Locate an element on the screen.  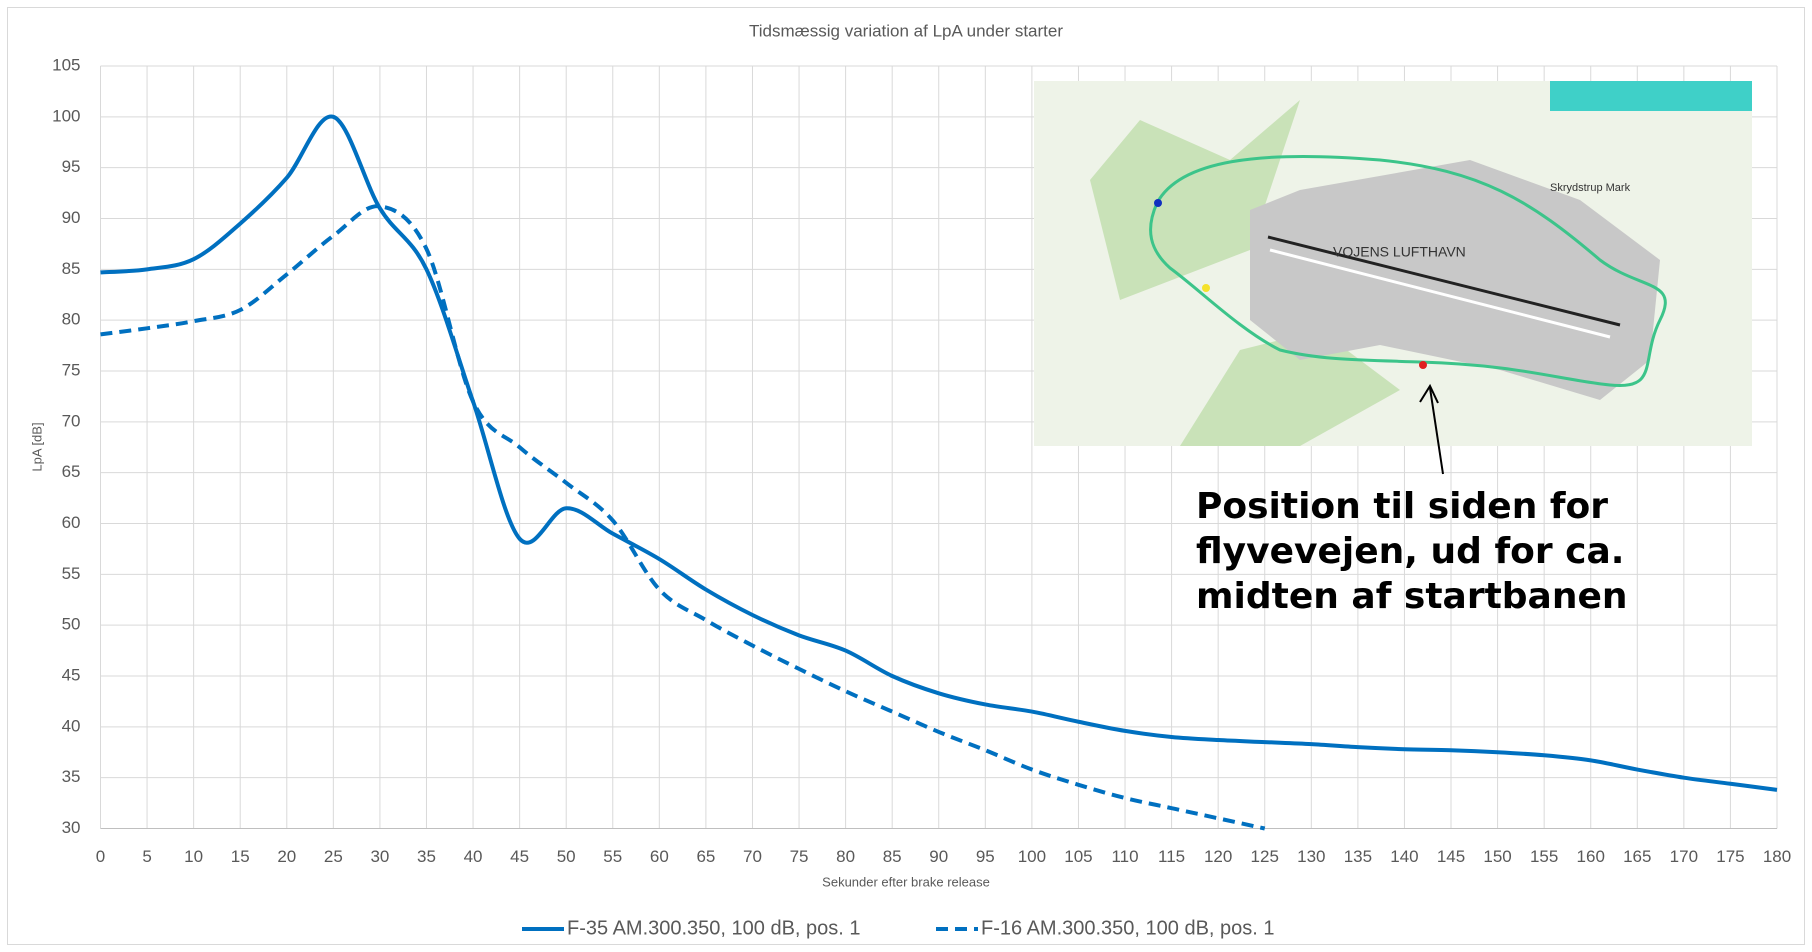
x-tick-label: 35 is located at coordinates (426, 856).